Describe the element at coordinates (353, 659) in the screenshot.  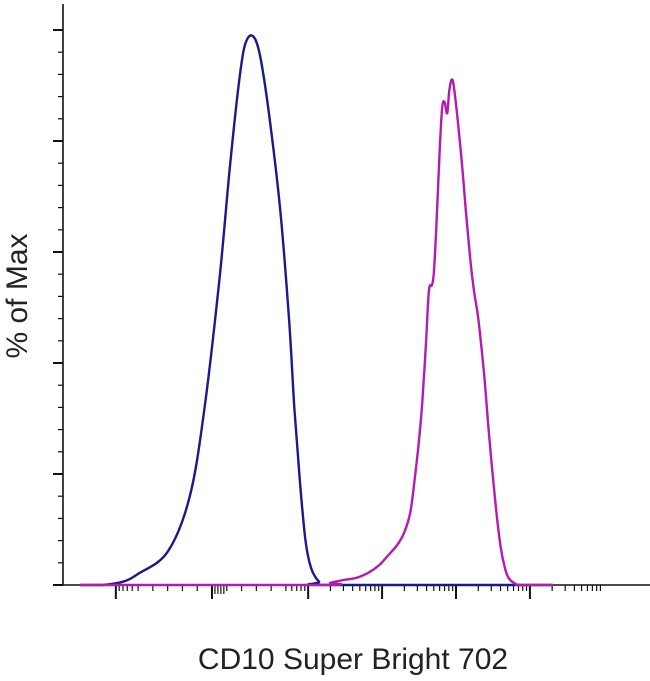
I see `x-axis-title: CD10 Super Bright 702` at that location.